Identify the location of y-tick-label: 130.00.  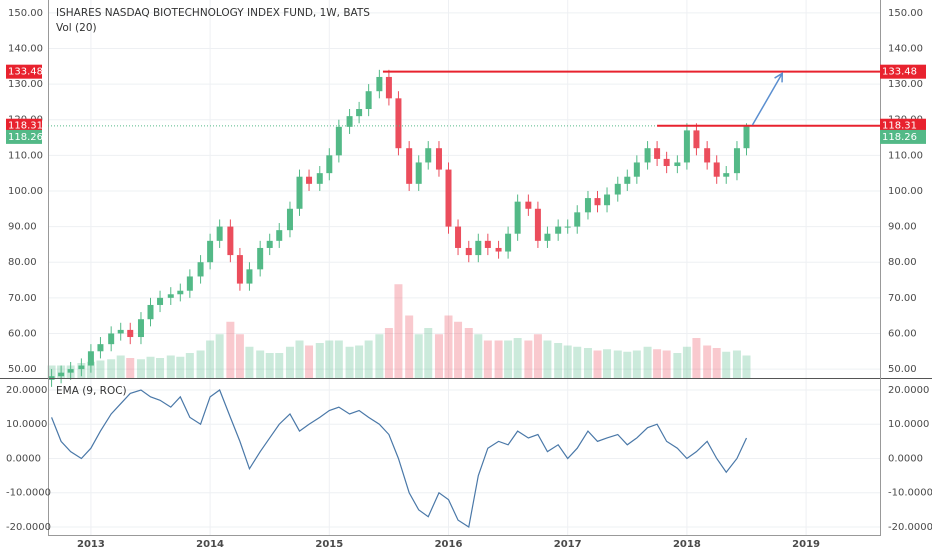
(25, 84).